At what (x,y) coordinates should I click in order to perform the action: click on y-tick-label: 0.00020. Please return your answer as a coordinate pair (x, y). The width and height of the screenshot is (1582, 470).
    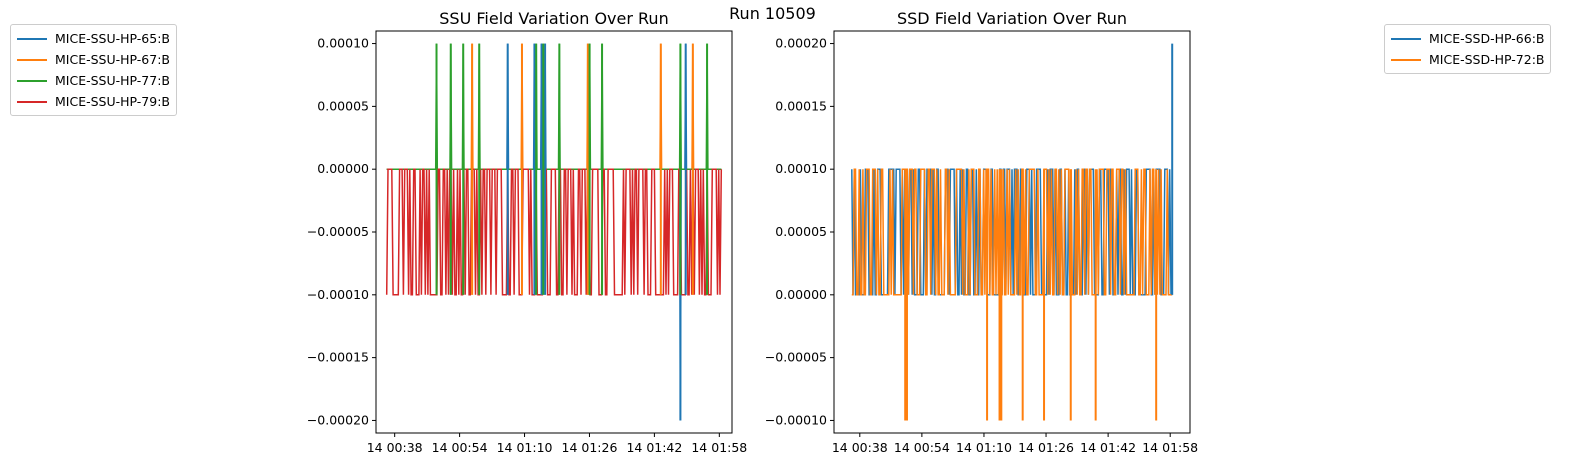
    Looking at the image, I should click on (801, 43).